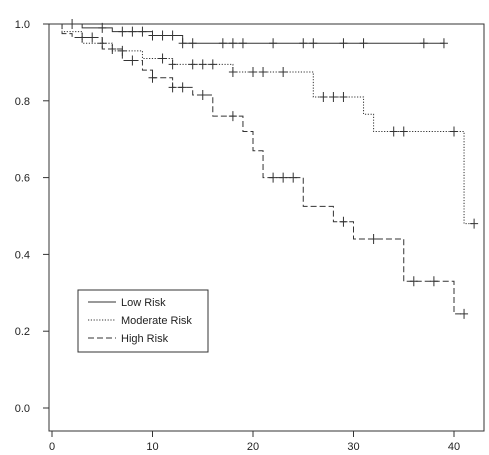  What do you see at coordinates (32, 217) in the screenshot?
I see `y-axis: 0.0 0.2 0.4 0.6 0.8 1.0` at bounding box center [32, 217].